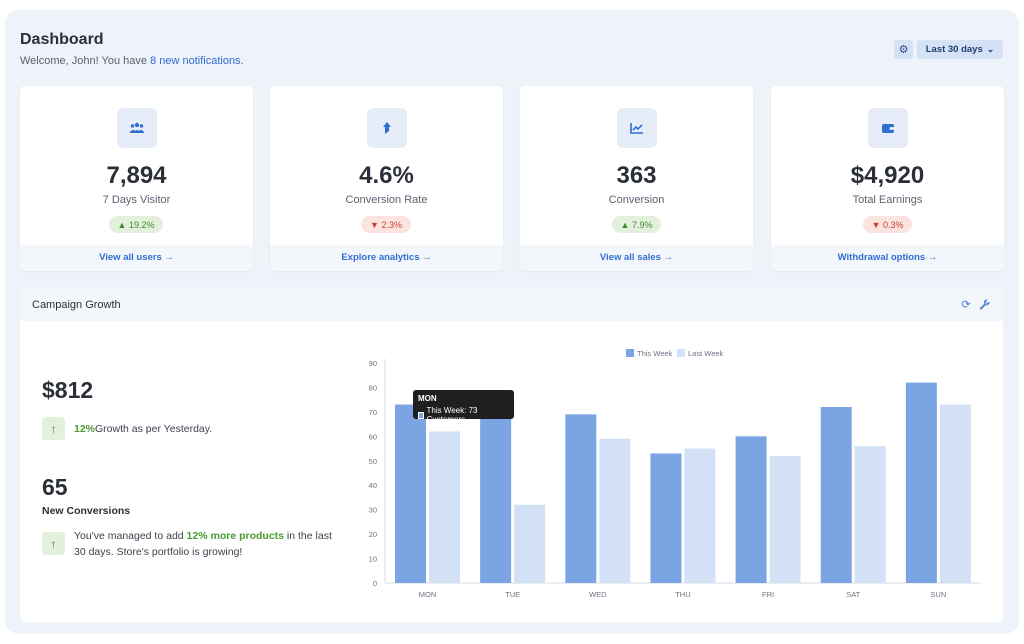 This screenshot has width=1024, height=644. I want to click on page-title: Dashboard, so click(62, 39).